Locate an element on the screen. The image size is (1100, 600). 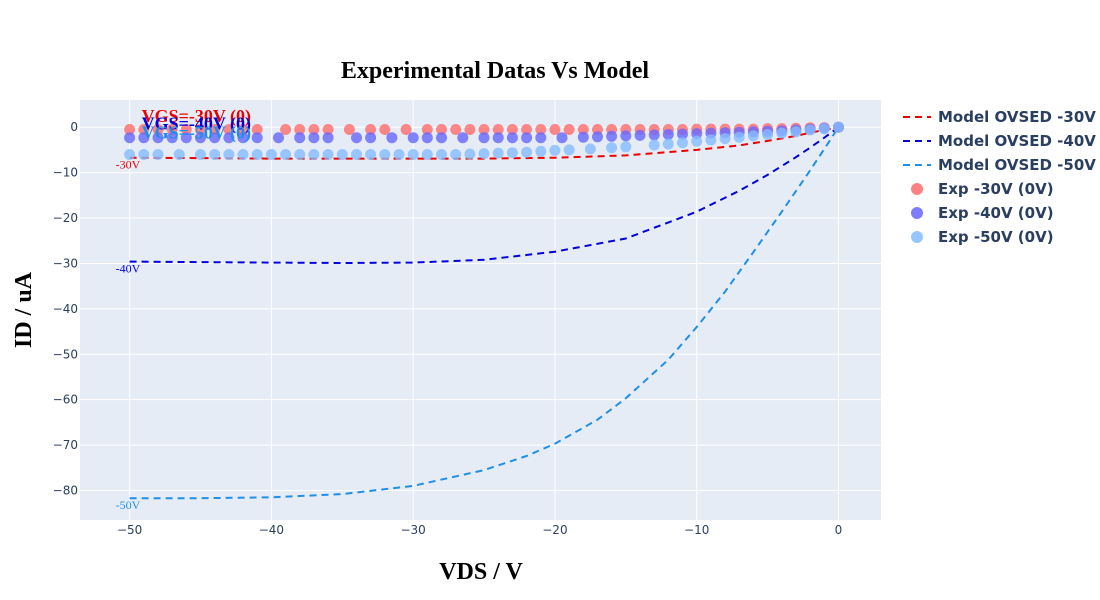
x-axis-ticks: −50 −40 −30 −20 −10 0 is located at coordinates (479, 530).